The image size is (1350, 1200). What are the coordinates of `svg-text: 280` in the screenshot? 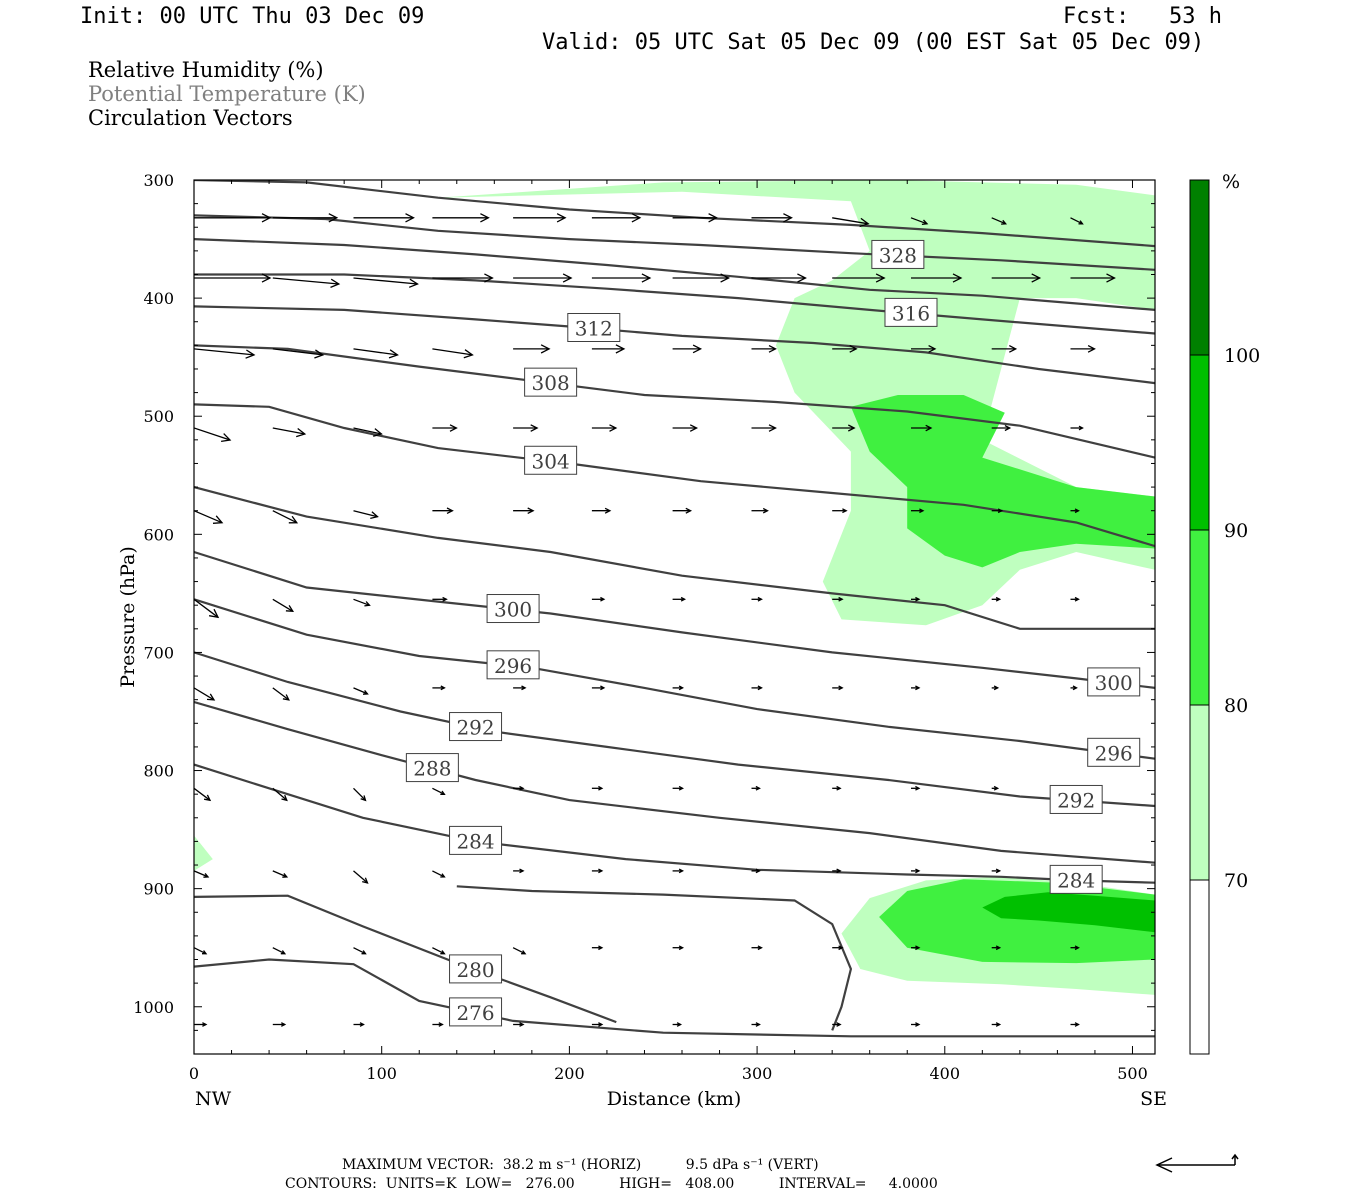 It's located at (475, 970).